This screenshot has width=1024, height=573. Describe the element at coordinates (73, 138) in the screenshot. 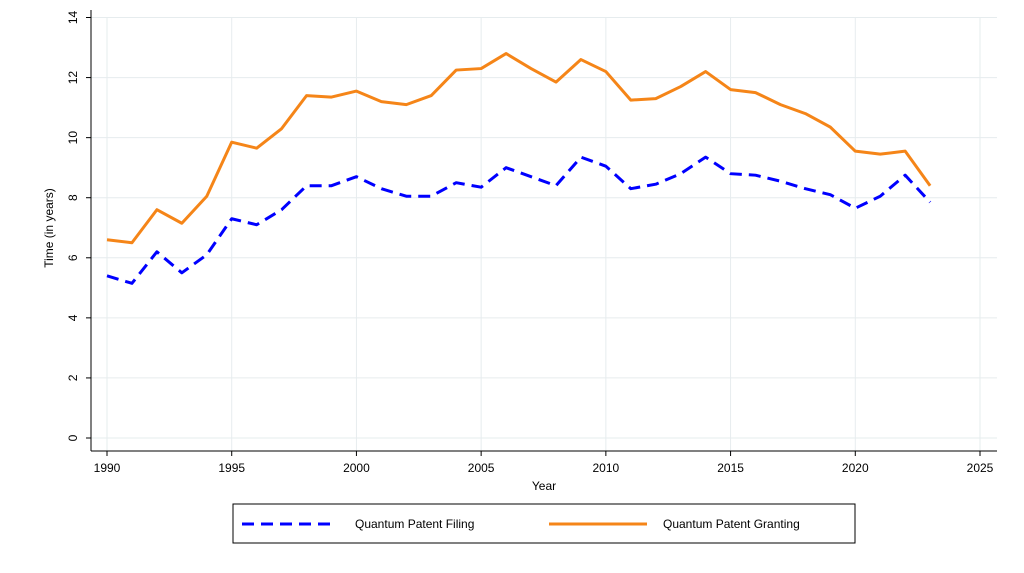

I see `y-tick-label: 10` at that location.